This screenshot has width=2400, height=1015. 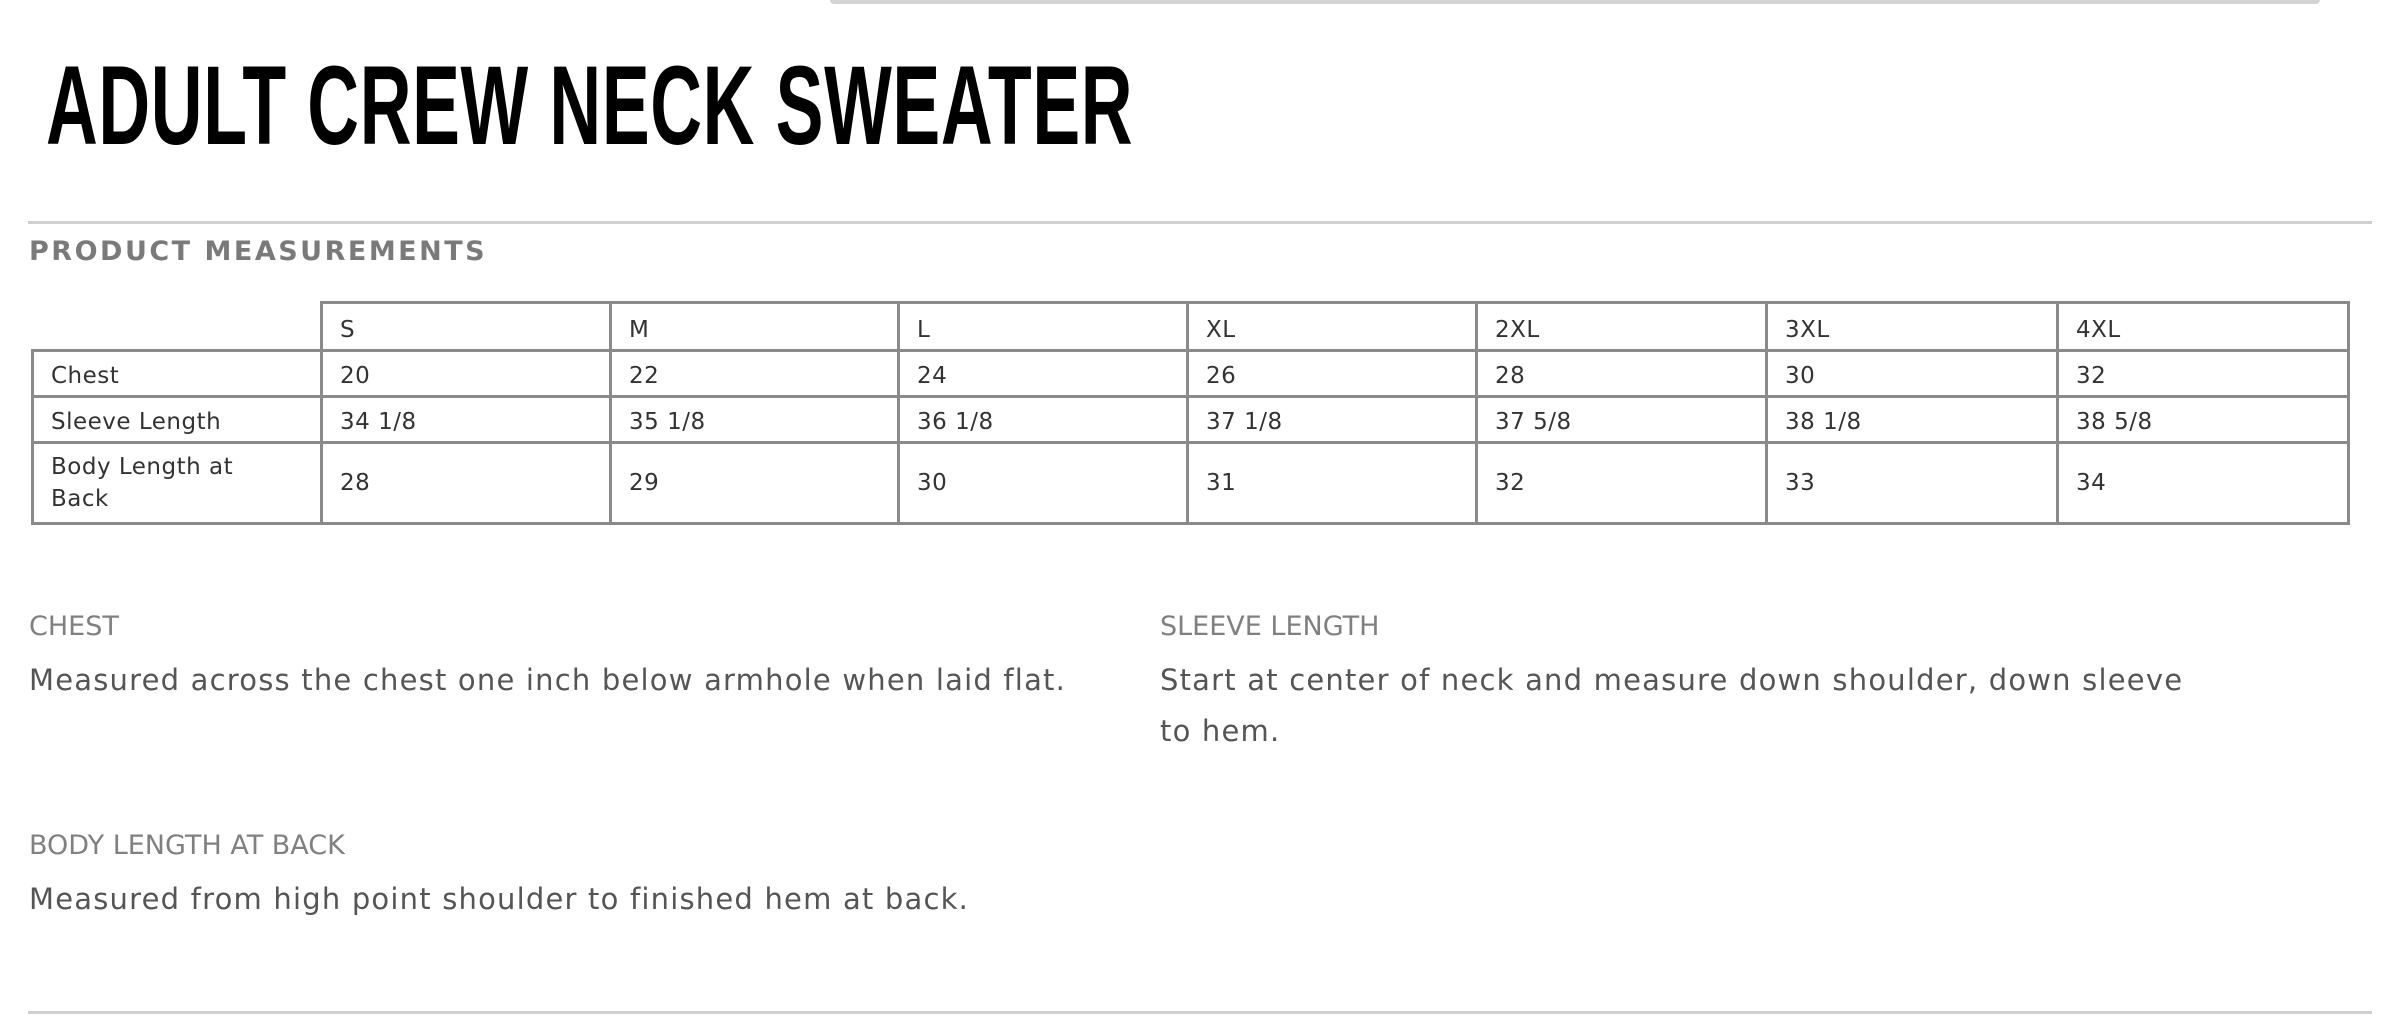 I want to click on header-cell: M, so click(x=754, y=326).